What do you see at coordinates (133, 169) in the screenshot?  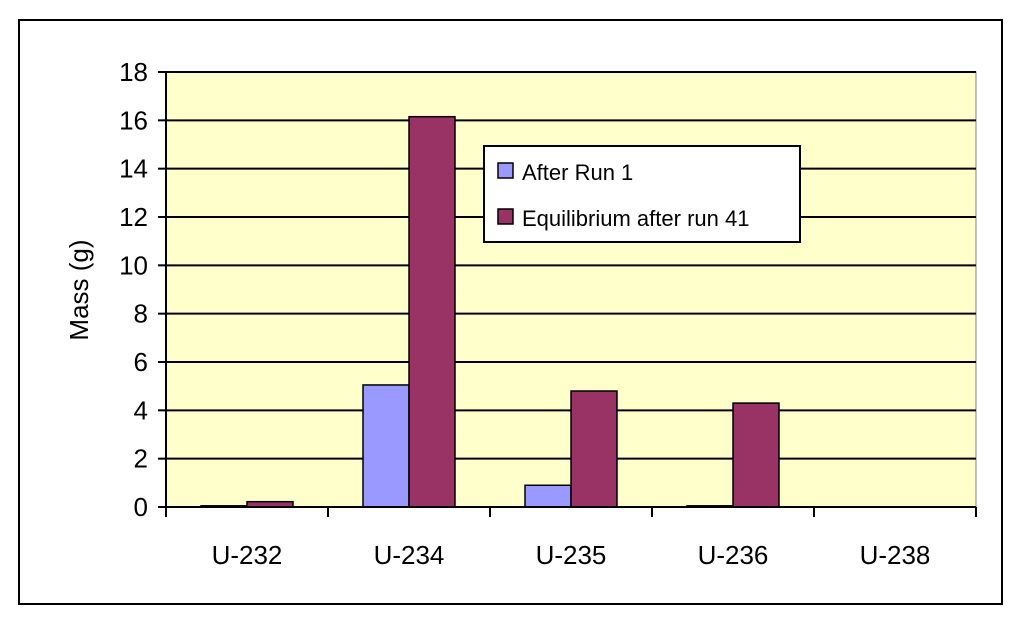 I see `y-tick-label: 14` at bounding box center [133, 169].